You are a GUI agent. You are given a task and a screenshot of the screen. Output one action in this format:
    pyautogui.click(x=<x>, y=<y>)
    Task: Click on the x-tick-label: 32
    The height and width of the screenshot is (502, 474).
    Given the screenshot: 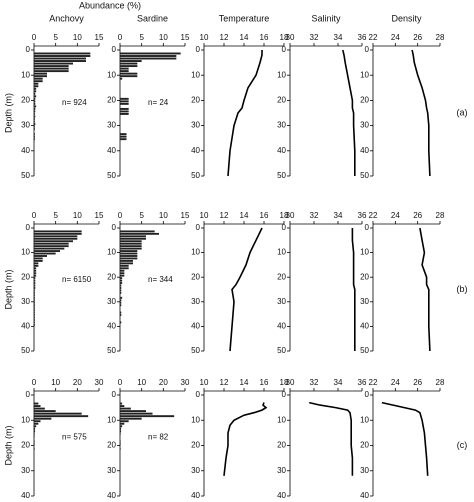 What is the action you would take?
    pyautogui.click(x=314, y=37)
    